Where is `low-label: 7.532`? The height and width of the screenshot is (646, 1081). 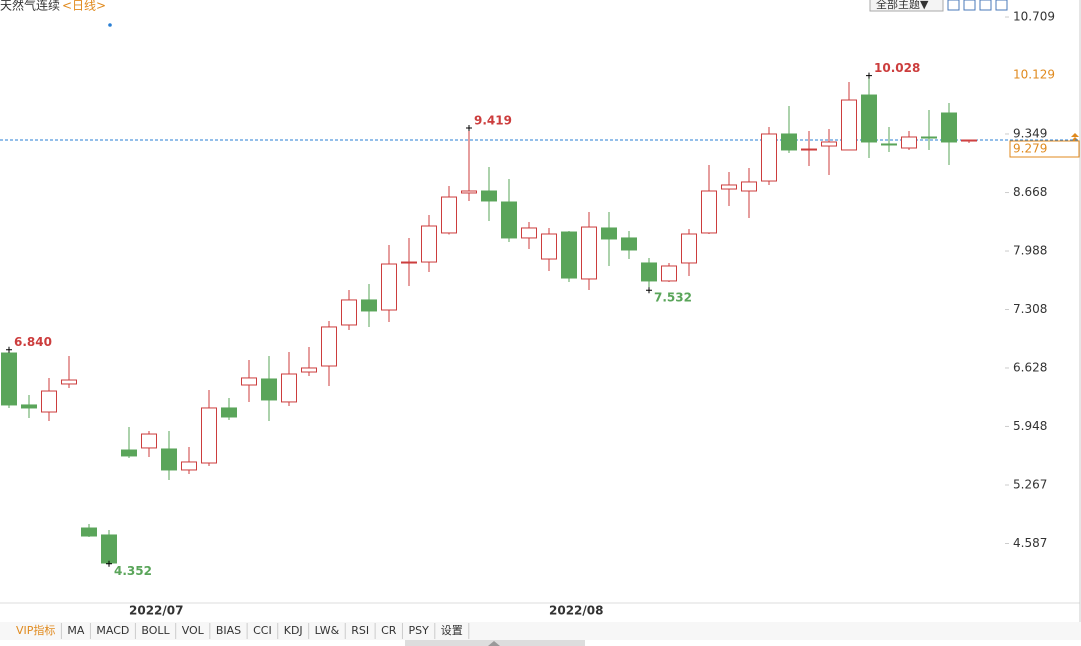 low-label: 7.532 is located at coordinates (673, 298).